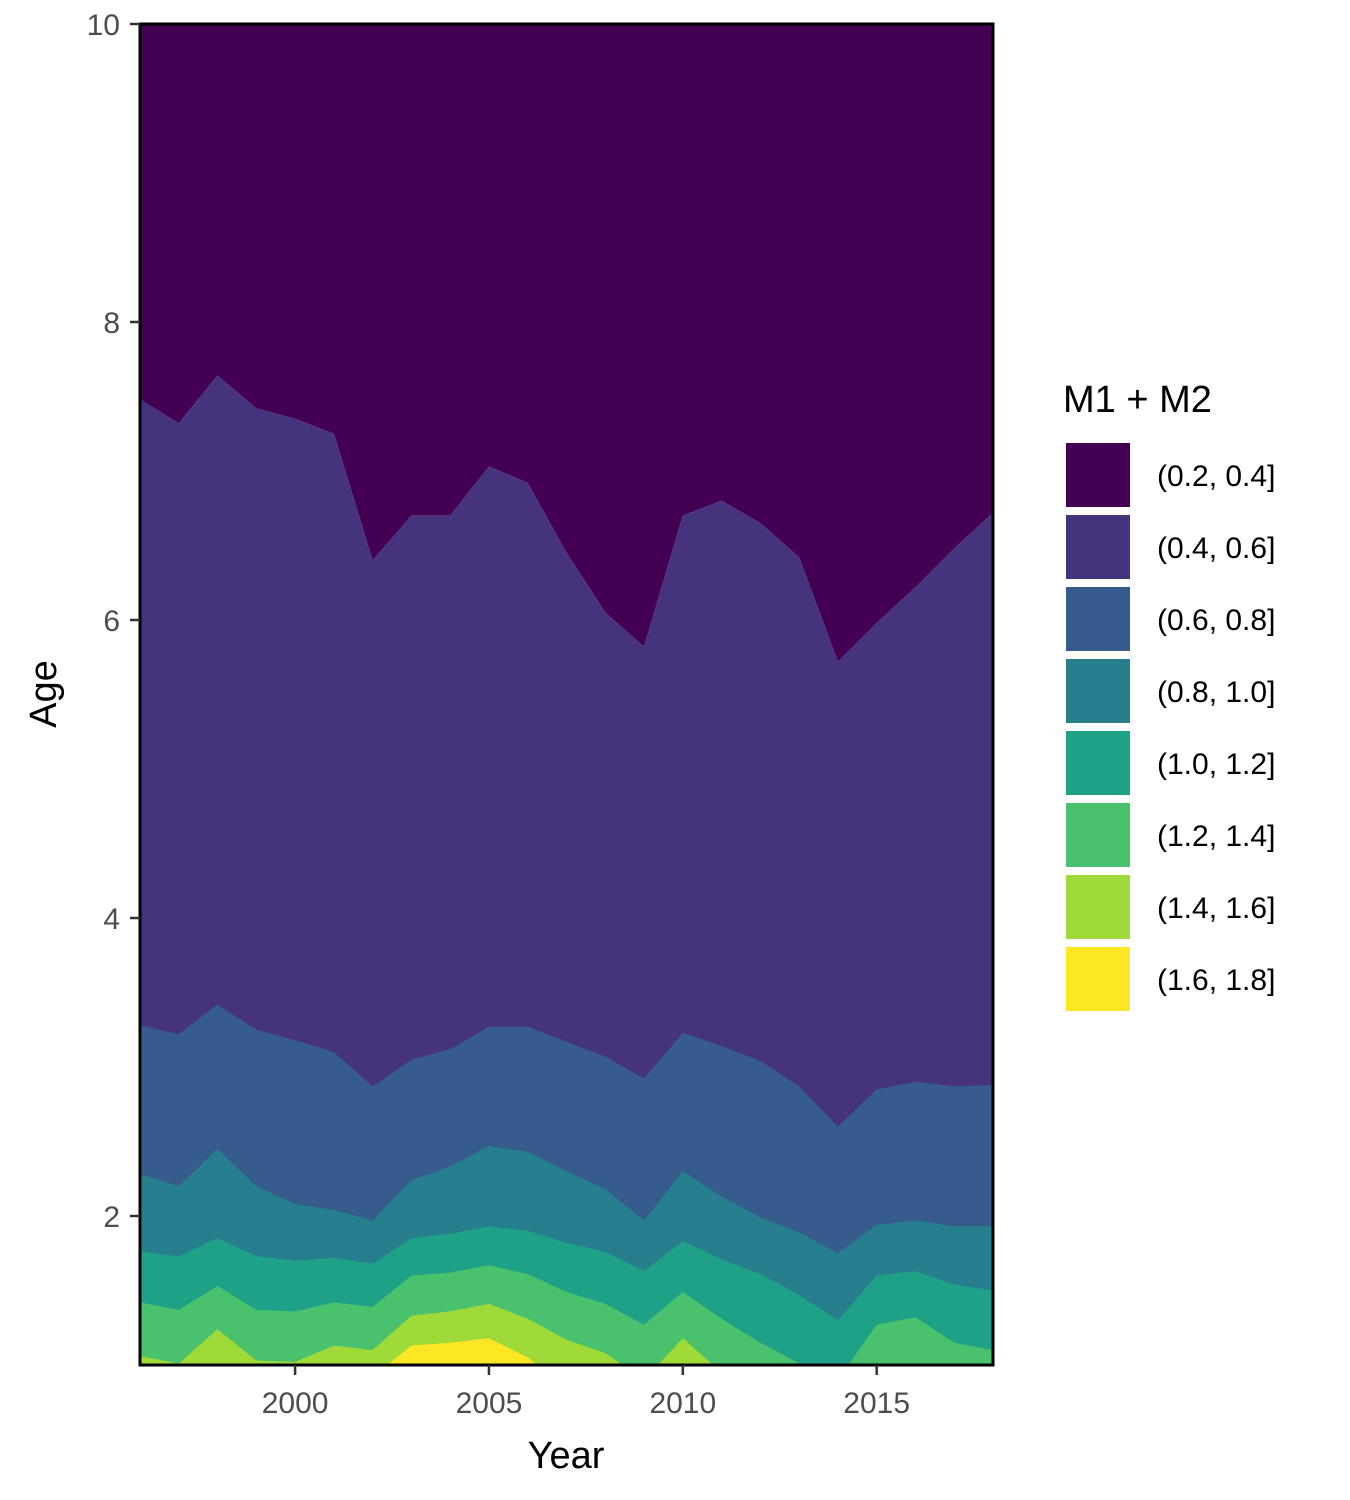 The image size is (1350, 1500). What do you see at coordinates (111, 919) in the screenshot?
I see `y-tick-label: 4` at bounding box center [111, 919].